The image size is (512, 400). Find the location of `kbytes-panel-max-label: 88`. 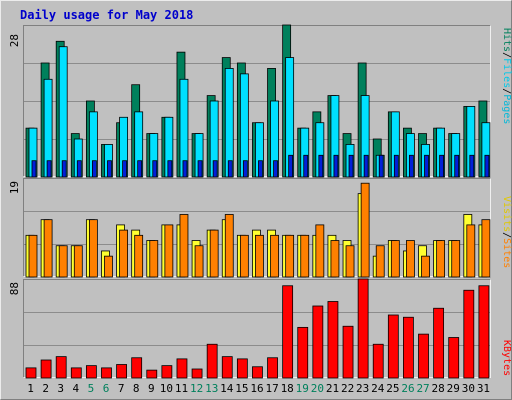

kbytes-panel-max-label: 88 is located at coordinates (14, 288).